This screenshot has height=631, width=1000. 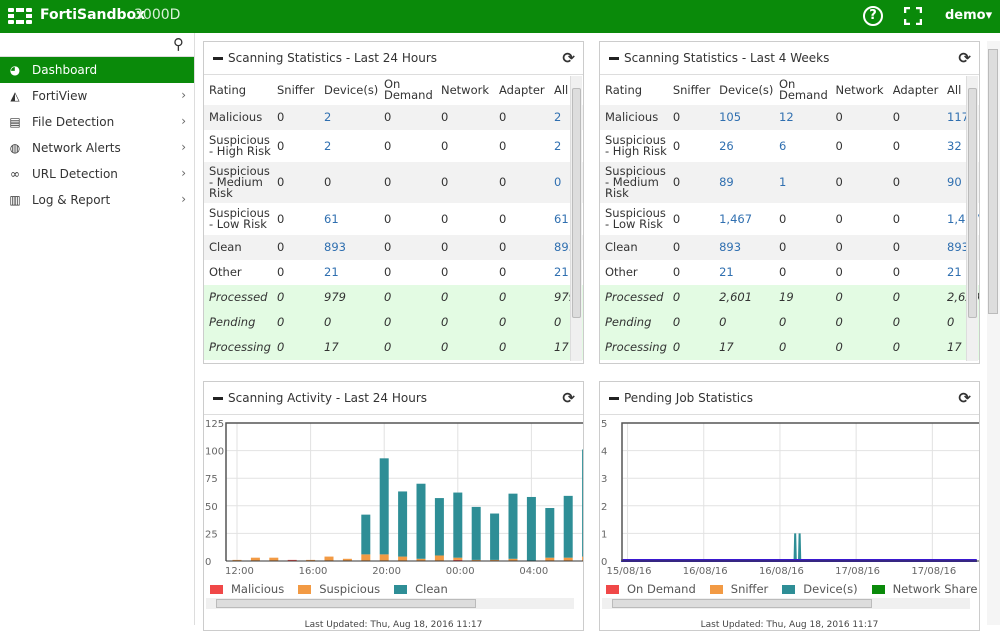 I want to click on bar-suspicious-16:00, so click(x=311, y=560).